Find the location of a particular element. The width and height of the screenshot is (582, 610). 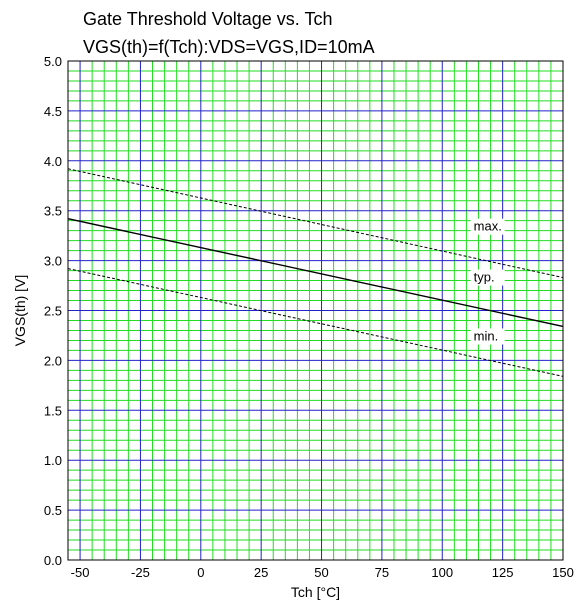

y-tick-label: 0.0 is located at coordinates (53, 560).